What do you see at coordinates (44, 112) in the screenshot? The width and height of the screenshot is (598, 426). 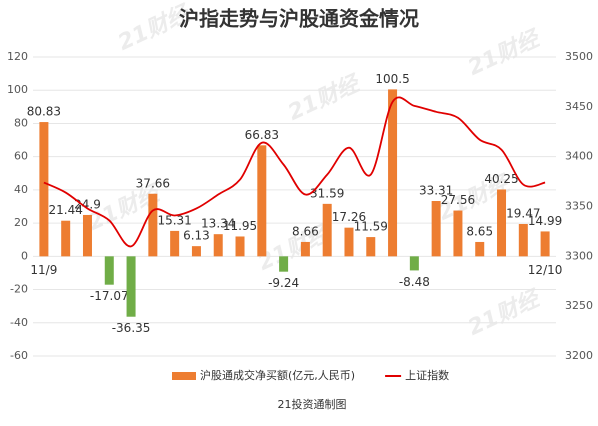 I see `value-label: 80.83` at bounding box center [44, 112].